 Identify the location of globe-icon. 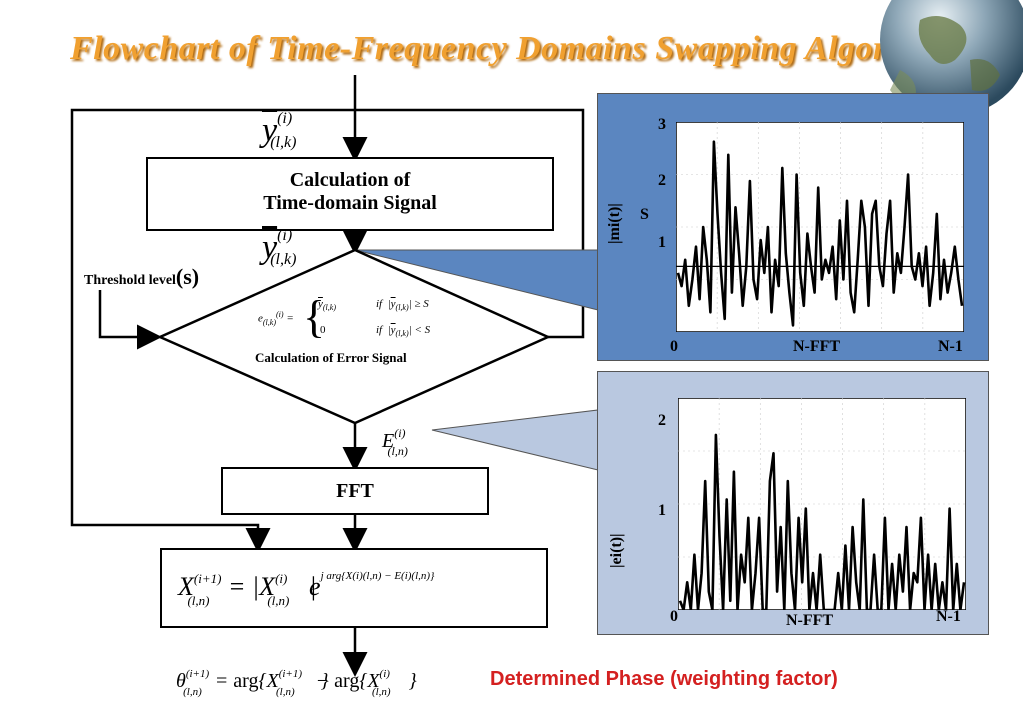
(951, 55).